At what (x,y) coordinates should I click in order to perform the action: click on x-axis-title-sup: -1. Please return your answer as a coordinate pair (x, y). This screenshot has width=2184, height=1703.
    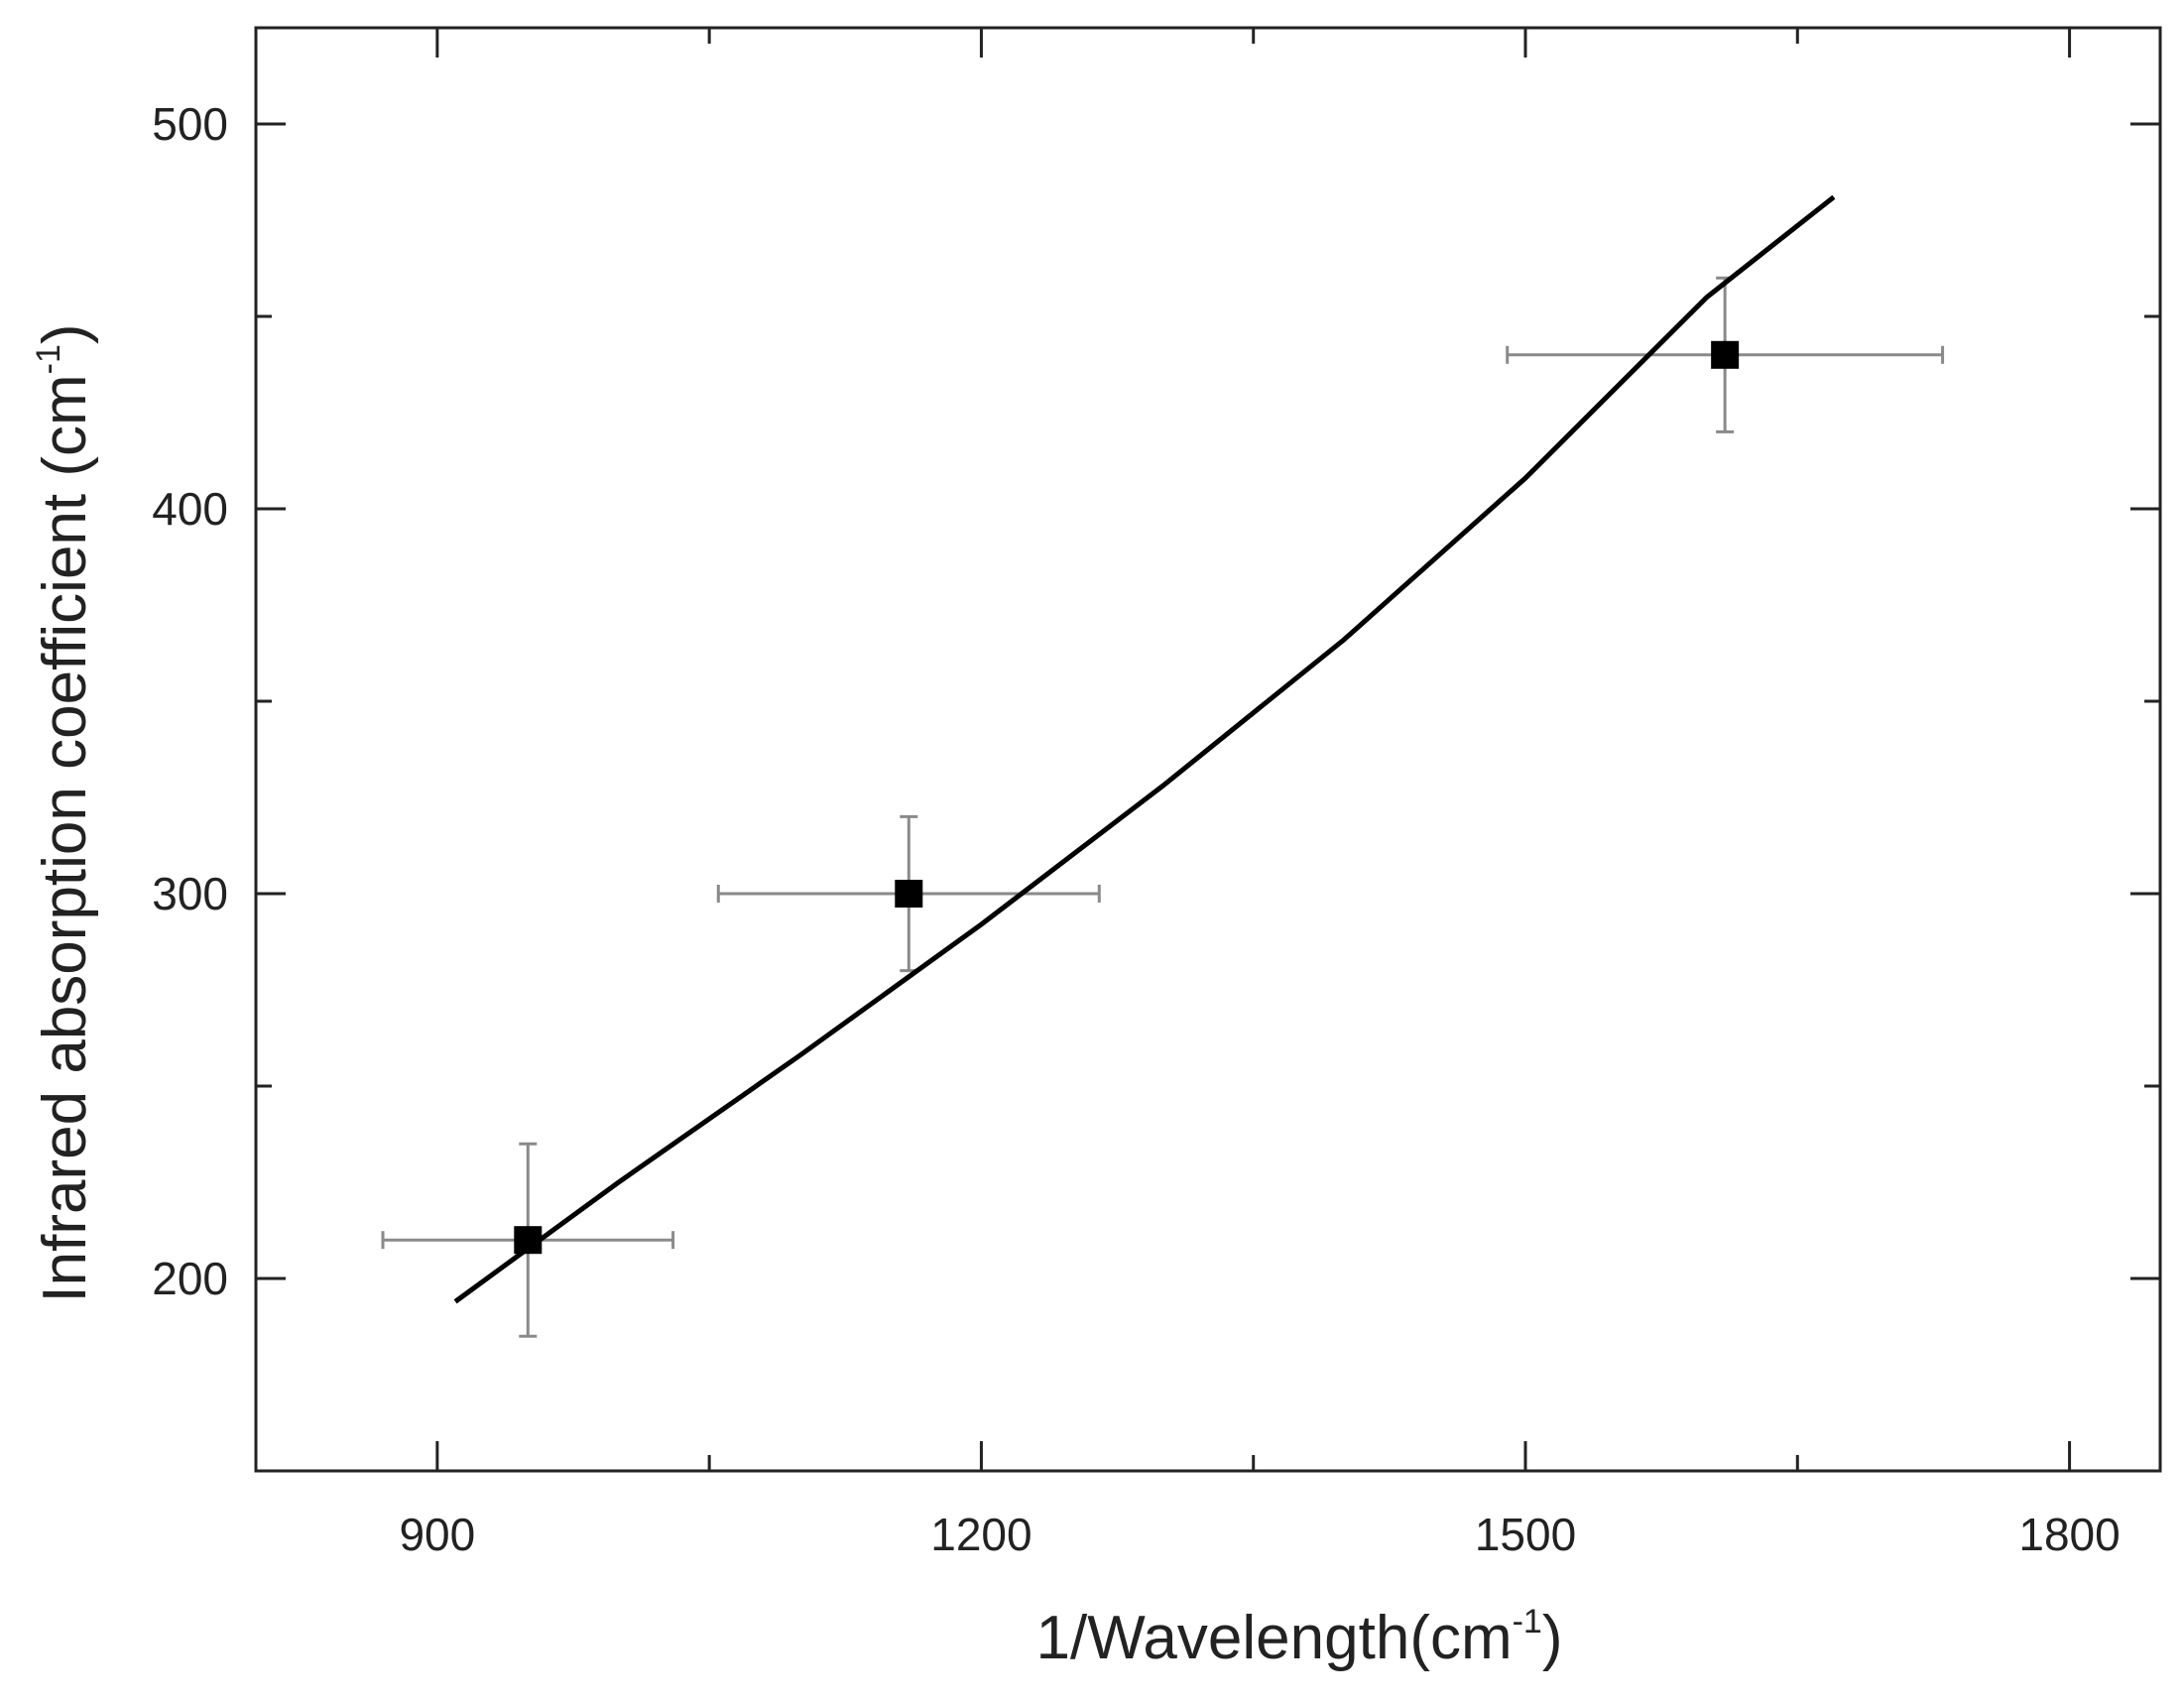
    Looking at the image, I should click on (1527, 1622).